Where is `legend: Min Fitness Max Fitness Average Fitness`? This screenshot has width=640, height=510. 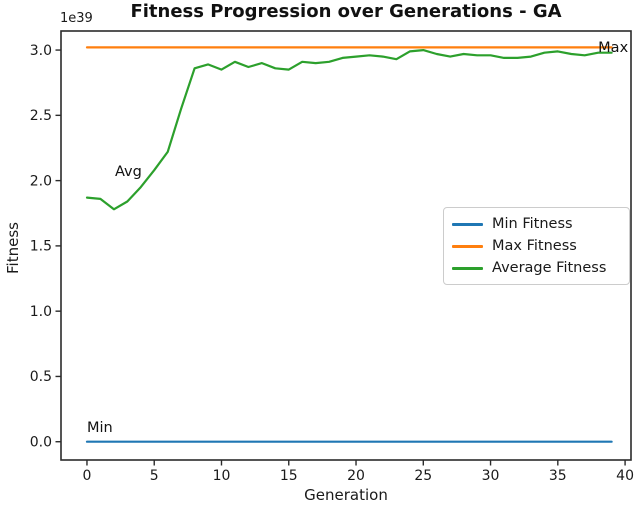 legend: Min Fitness Max Fitness Average Fitness is located at coordinates (536, 246).